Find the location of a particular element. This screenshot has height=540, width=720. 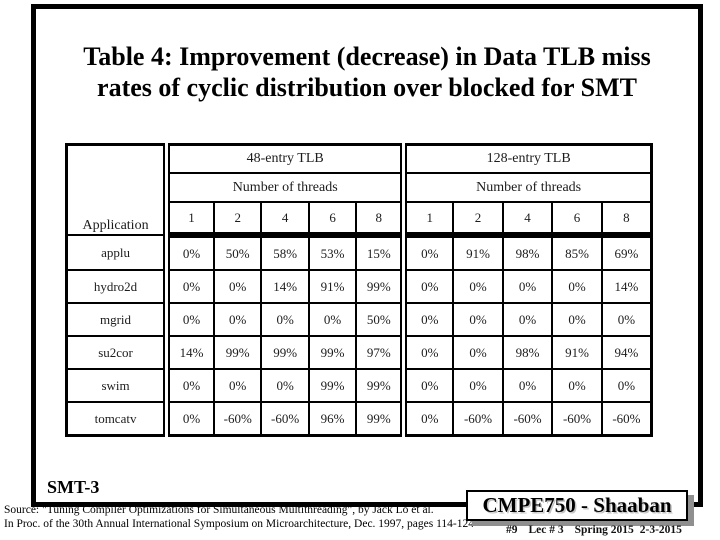

table-row-mgrid: mgrid 0% 0% 0% 0% 50% 0% 0% 0% 0% 0% is located at coordinates (359, 319).